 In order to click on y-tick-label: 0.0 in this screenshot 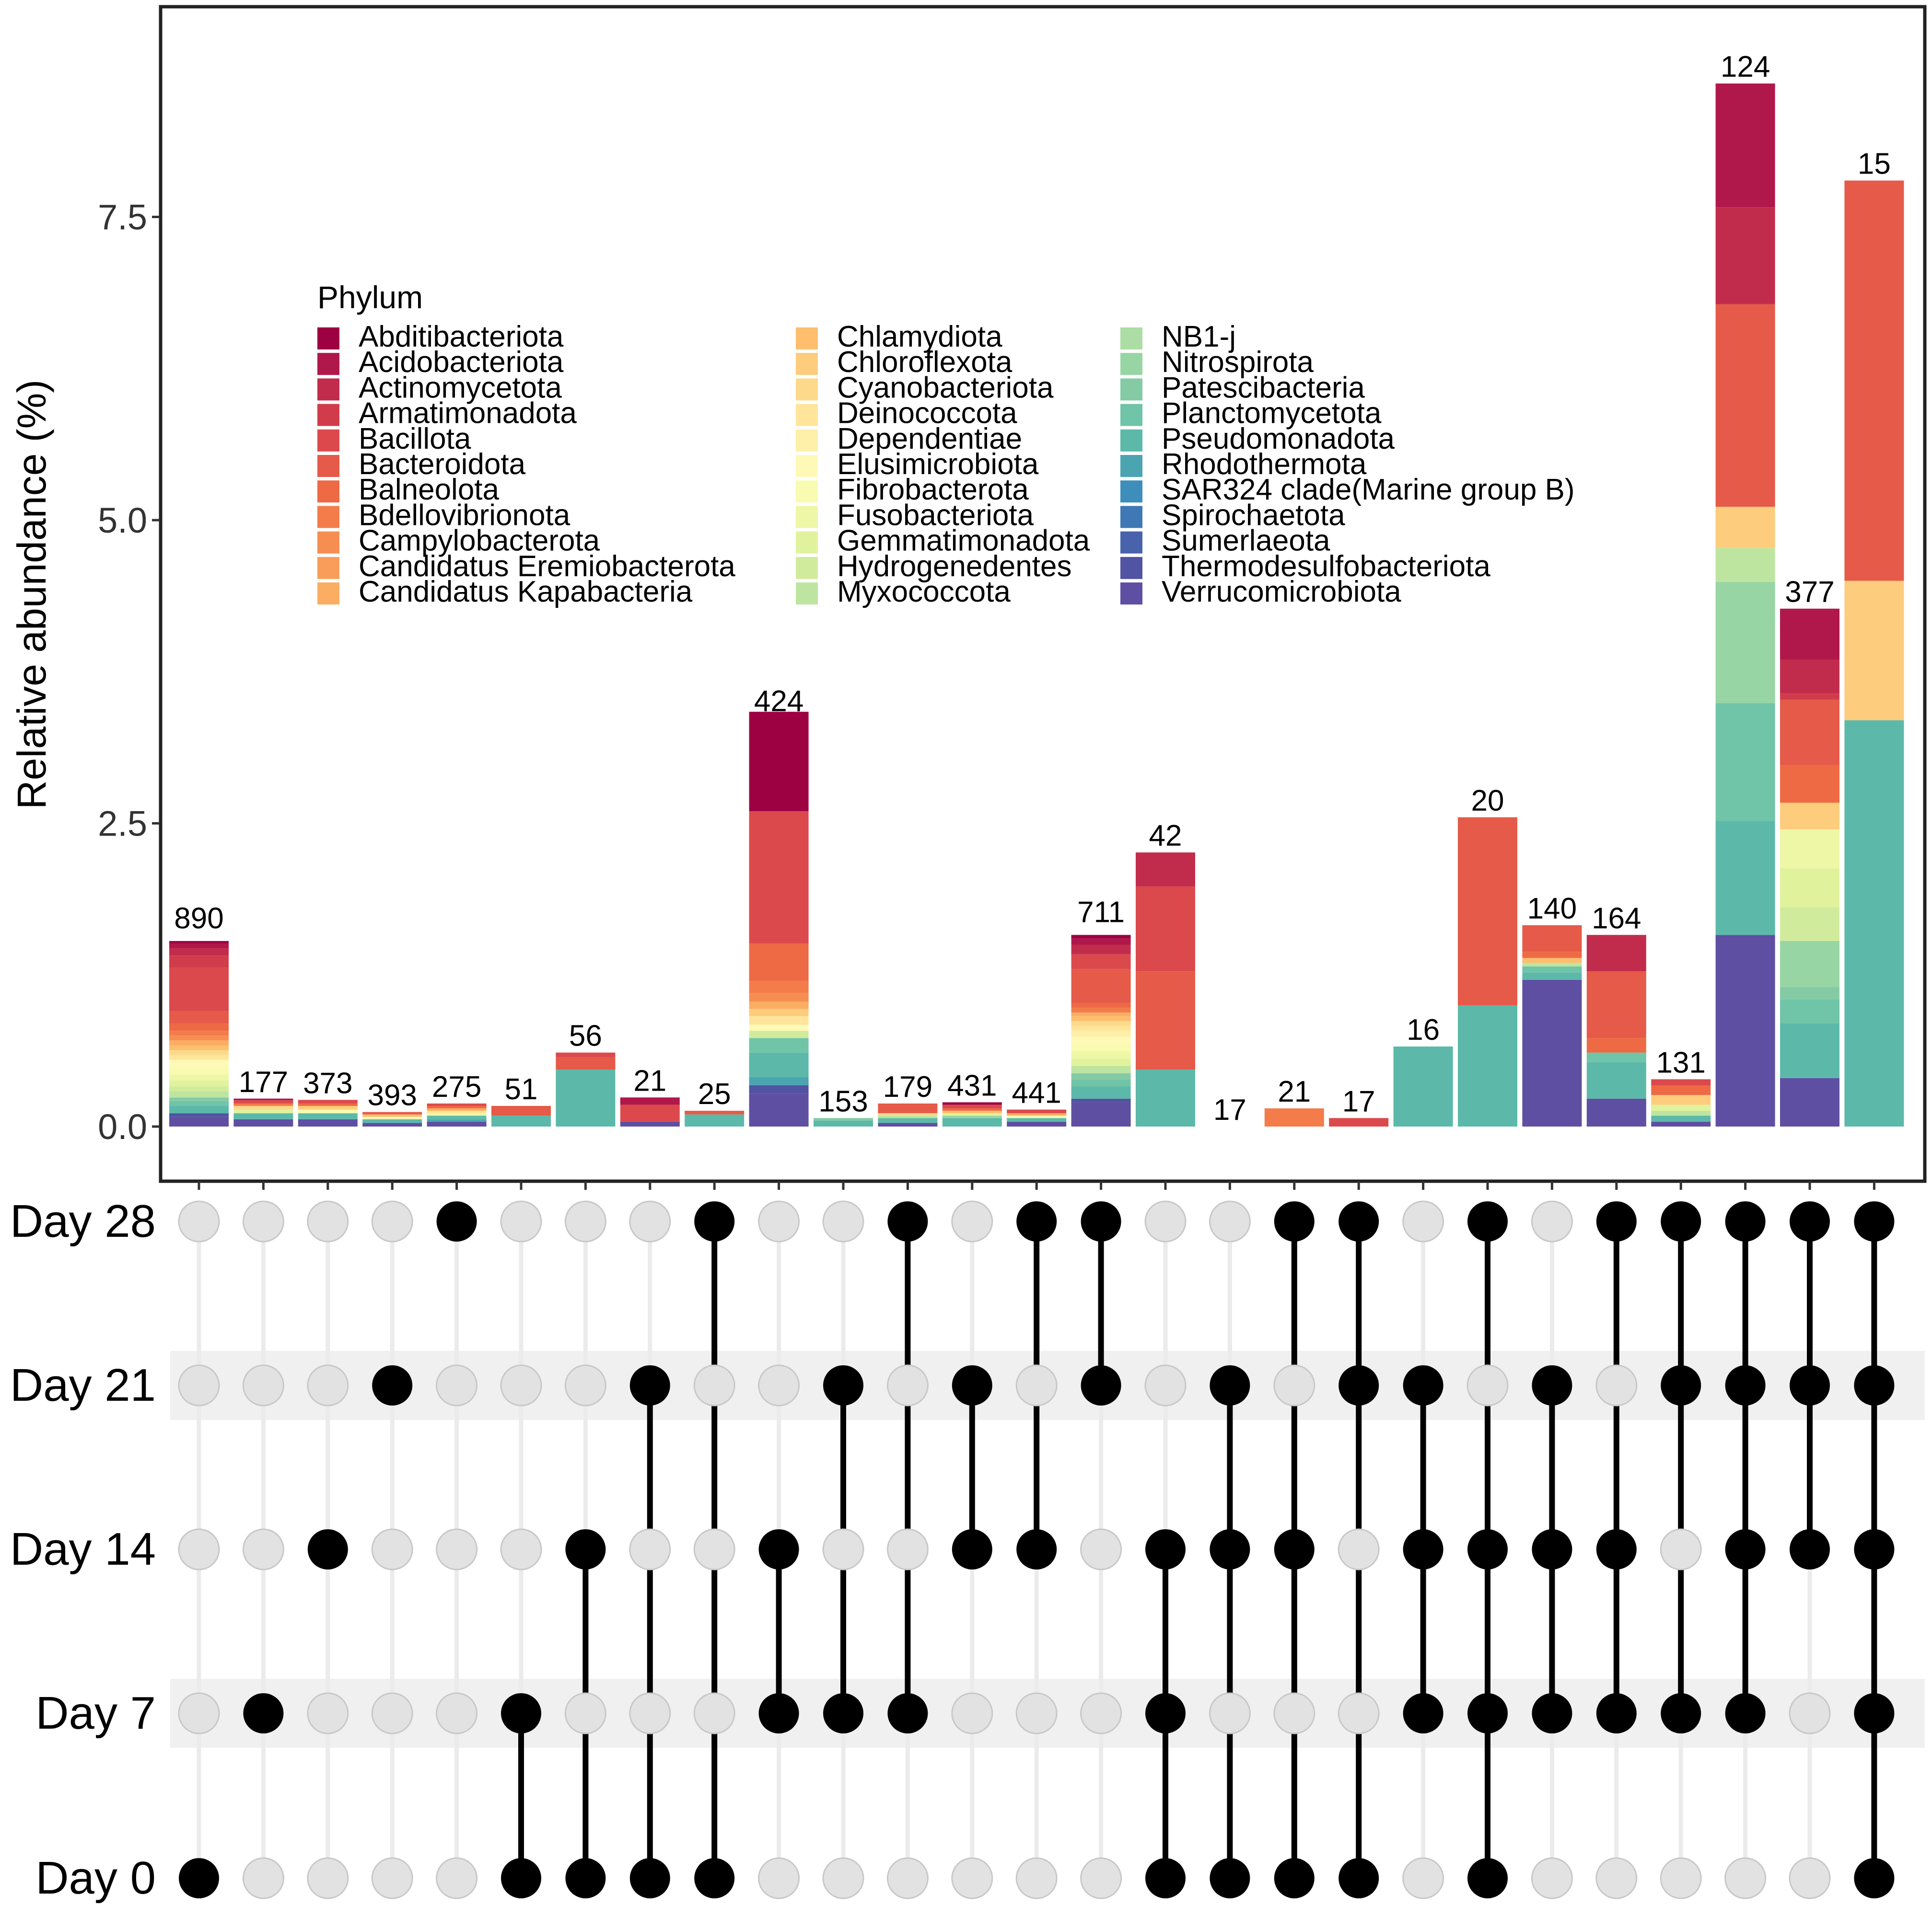, I will do `click(122, 1127)`.